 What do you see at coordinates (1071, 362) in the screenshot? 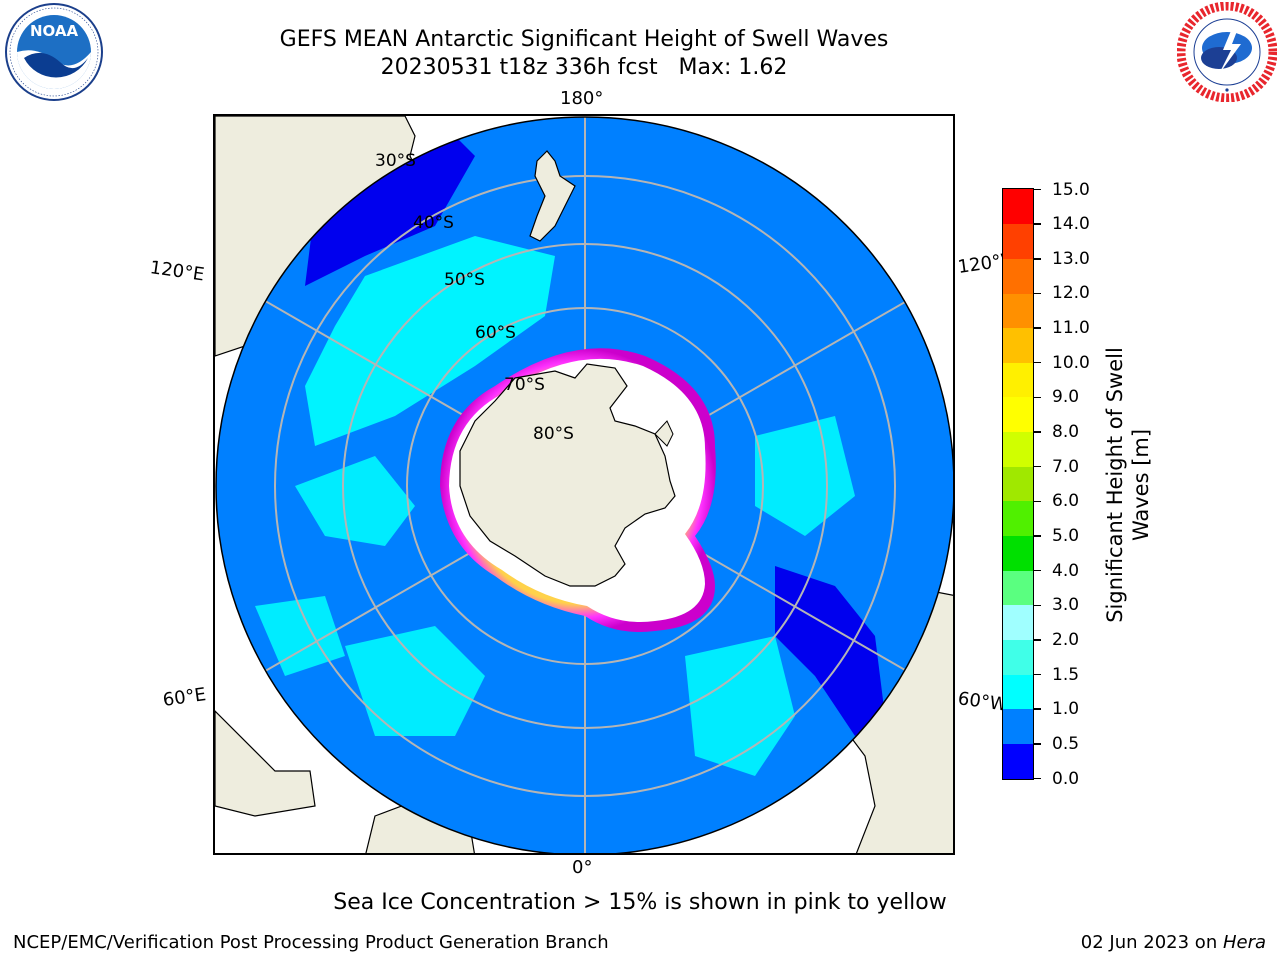
I see `colorbar-tick-label: 10.0` at bounding box center [1071, 362].